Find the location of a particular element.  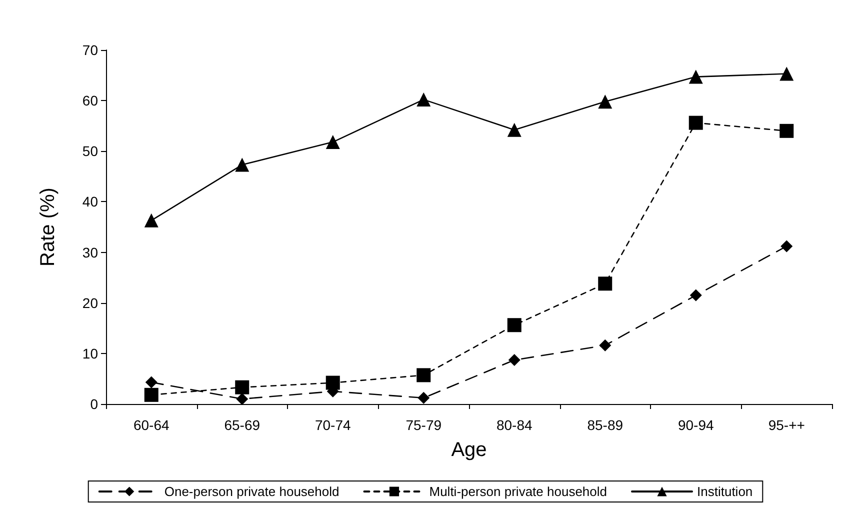

y-tick-label: 60 is located at coordinates (90, 100).